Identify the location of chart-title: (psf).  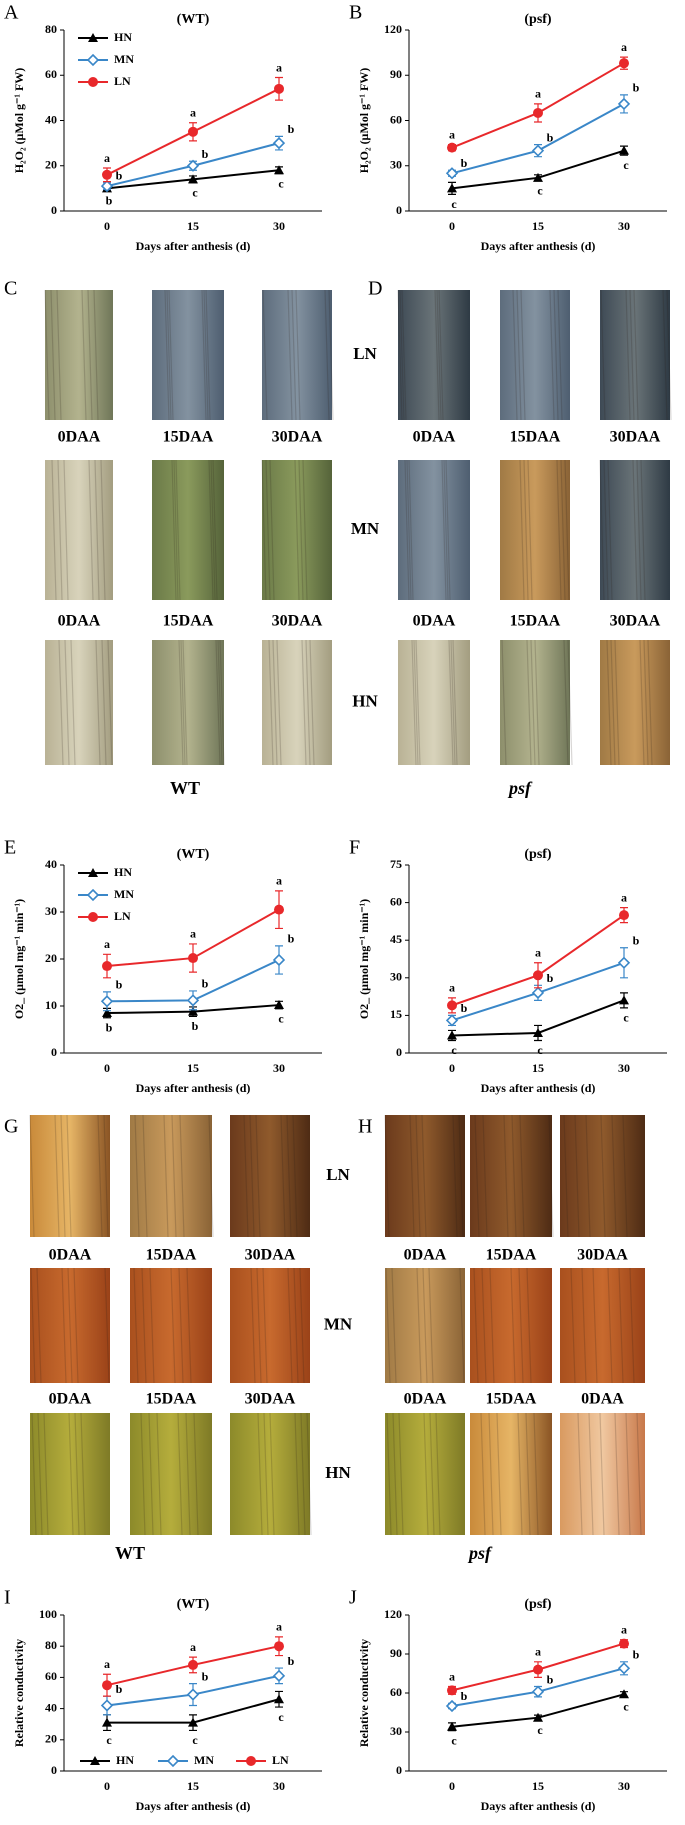
(538, 1604).